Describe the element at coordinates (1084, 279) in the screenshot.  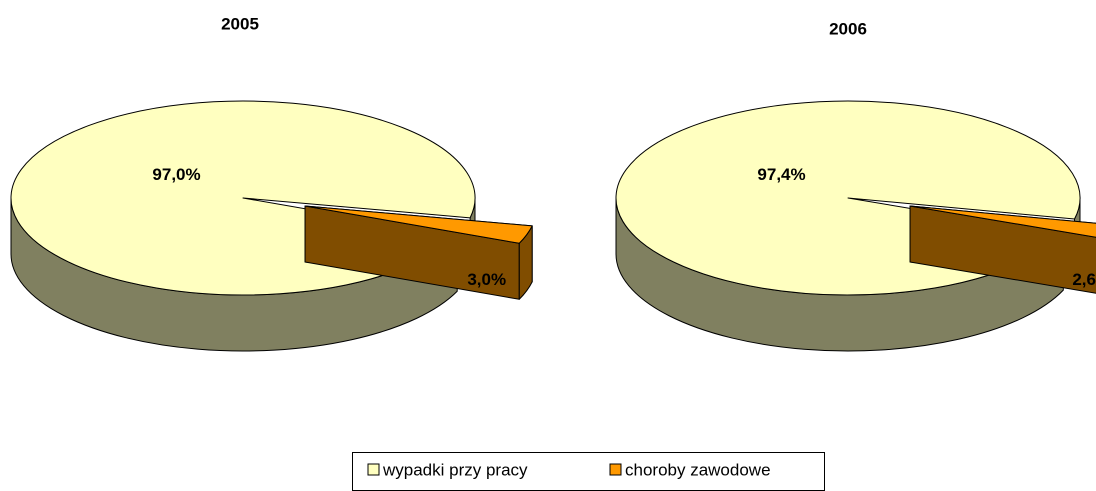
I see `data-label: 2,6%` at that location.